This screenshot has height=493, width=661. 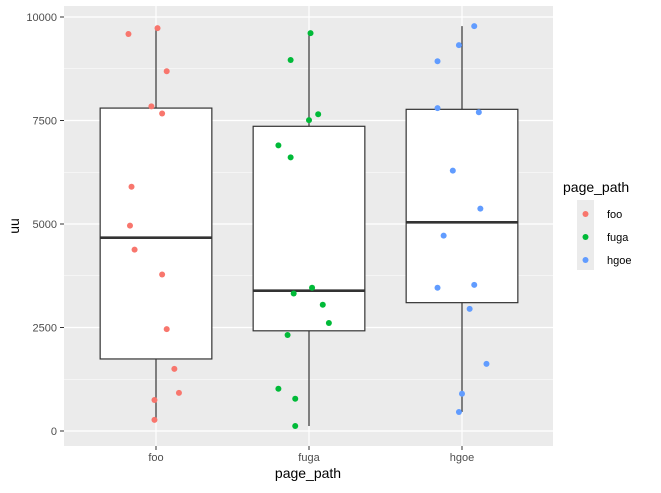 I want to click on legend-label: fuga, so click(x=618, y=238).